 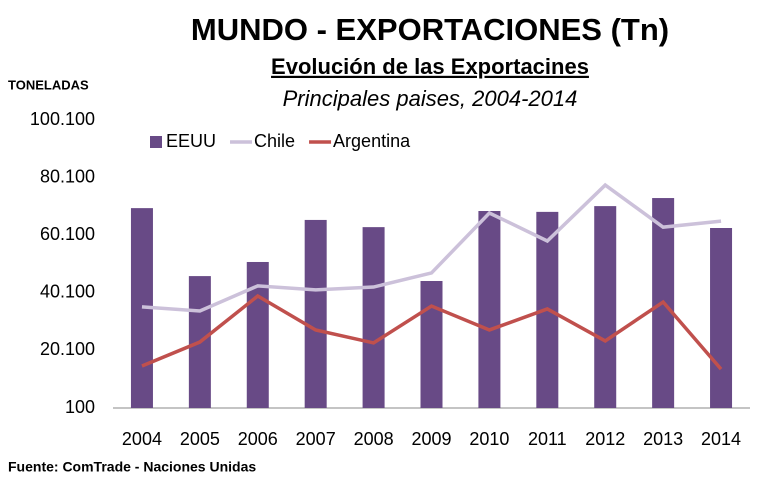 What do you see at coordinates (489, 439) in the screenshot?
I see `x-tick-label: 2010` at bounding box center [489, 439].